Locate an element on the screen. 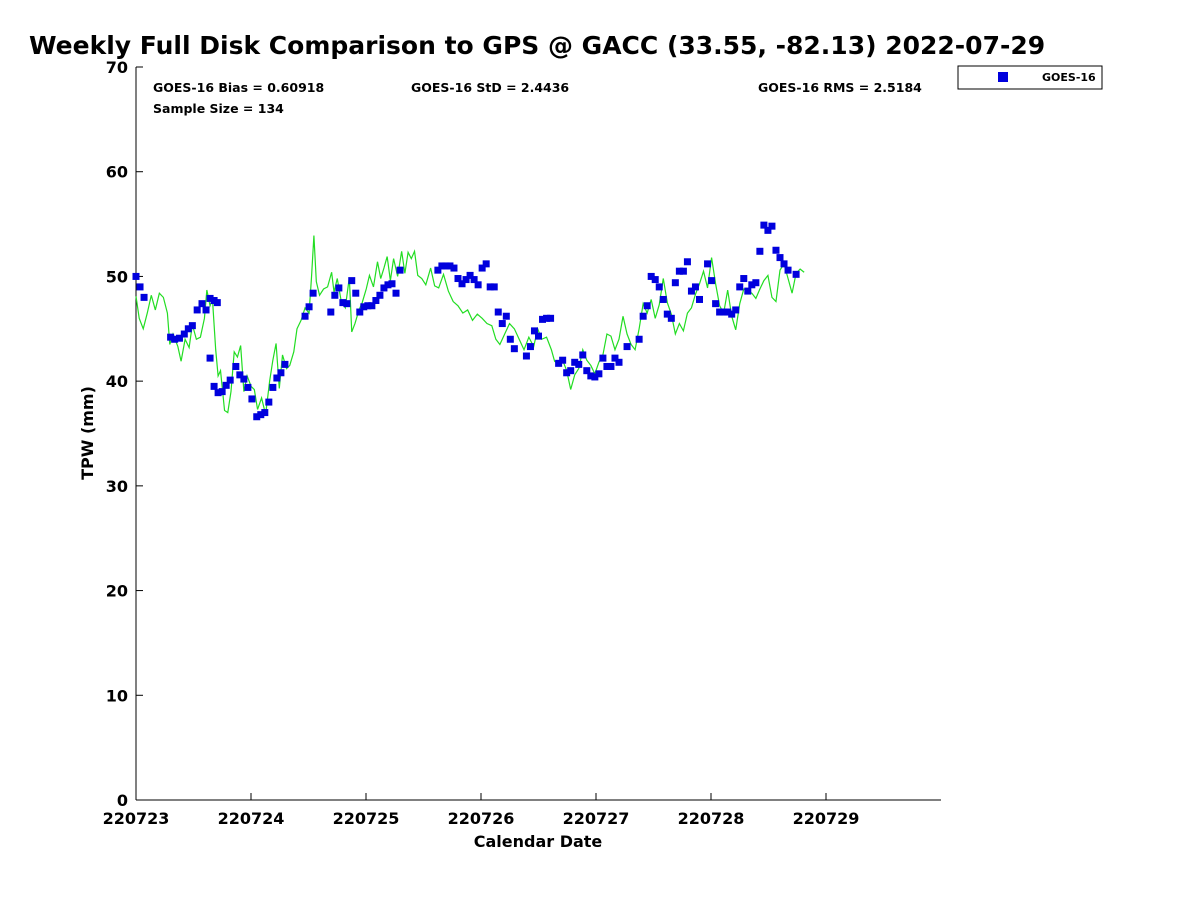 The width and height of the screenshot is (1200, 904). goes16-series-markers is located at coordinates (466, 321).